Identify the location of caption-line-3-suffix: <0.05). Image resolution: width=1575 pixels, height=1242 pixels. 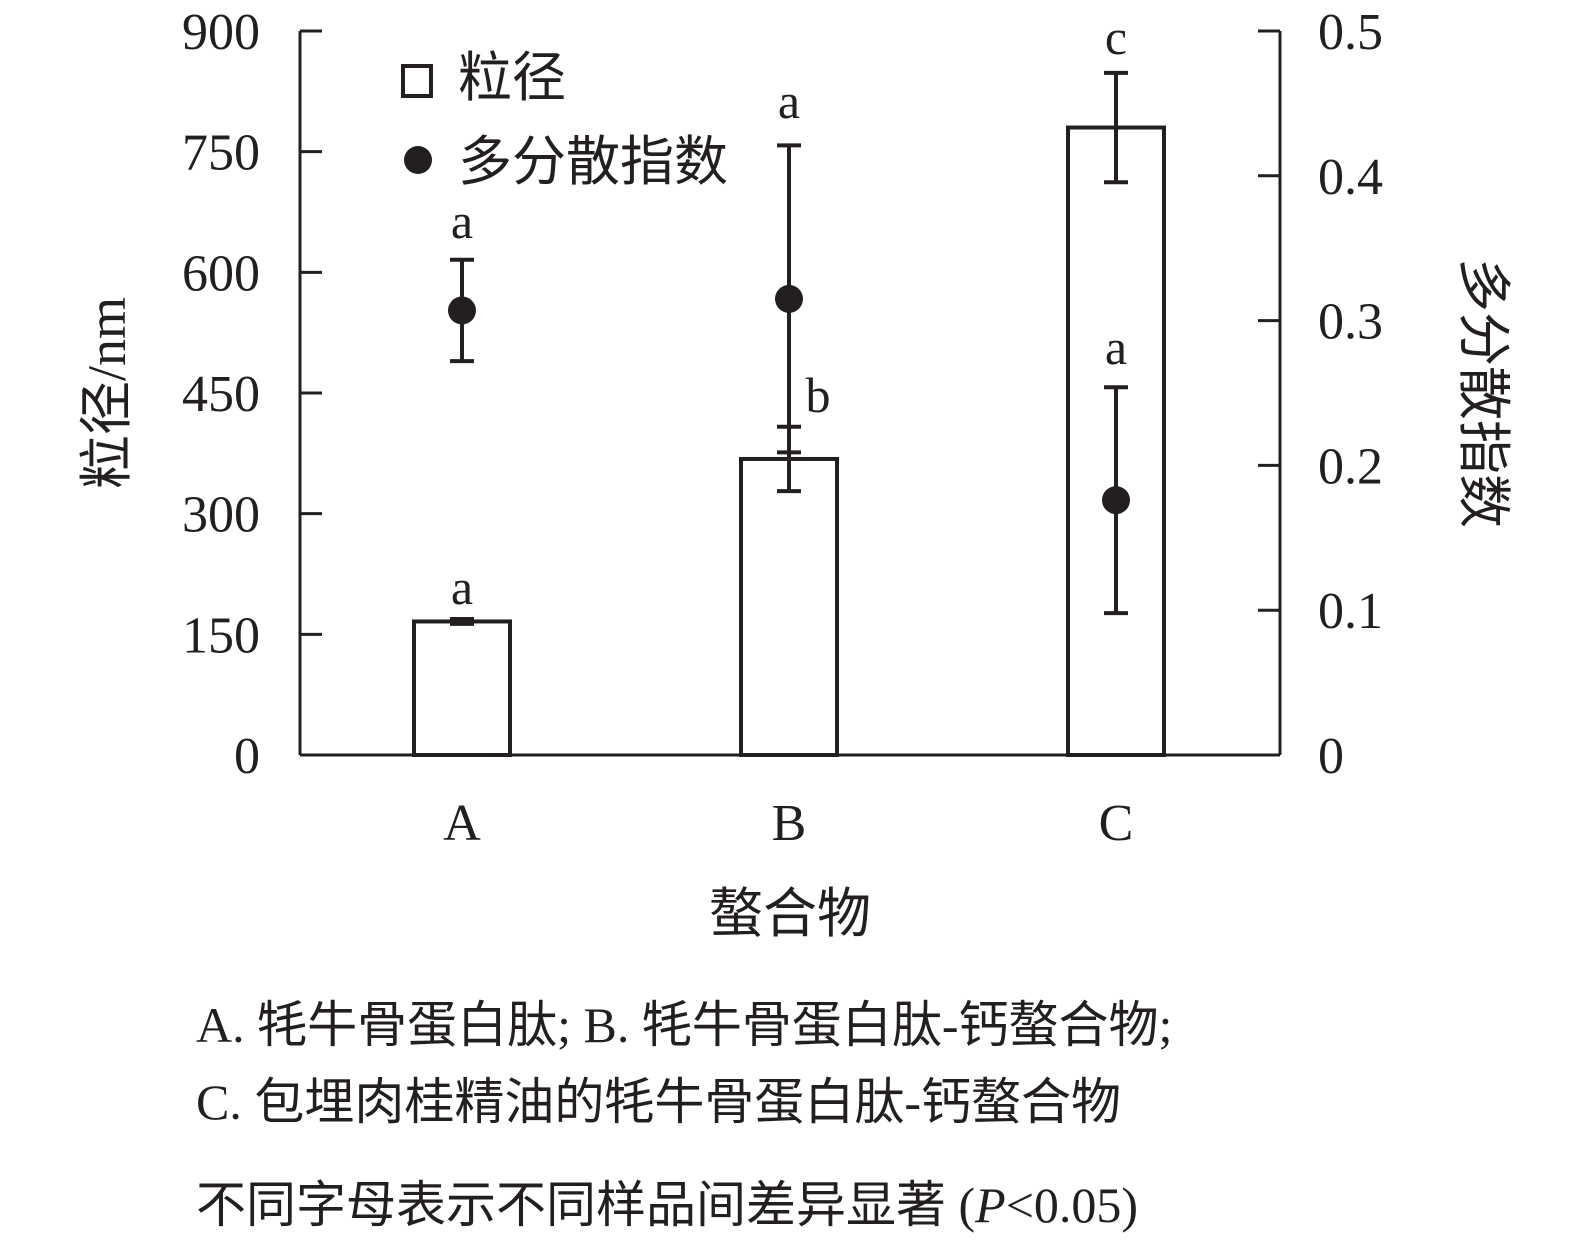
(1072, 1205).